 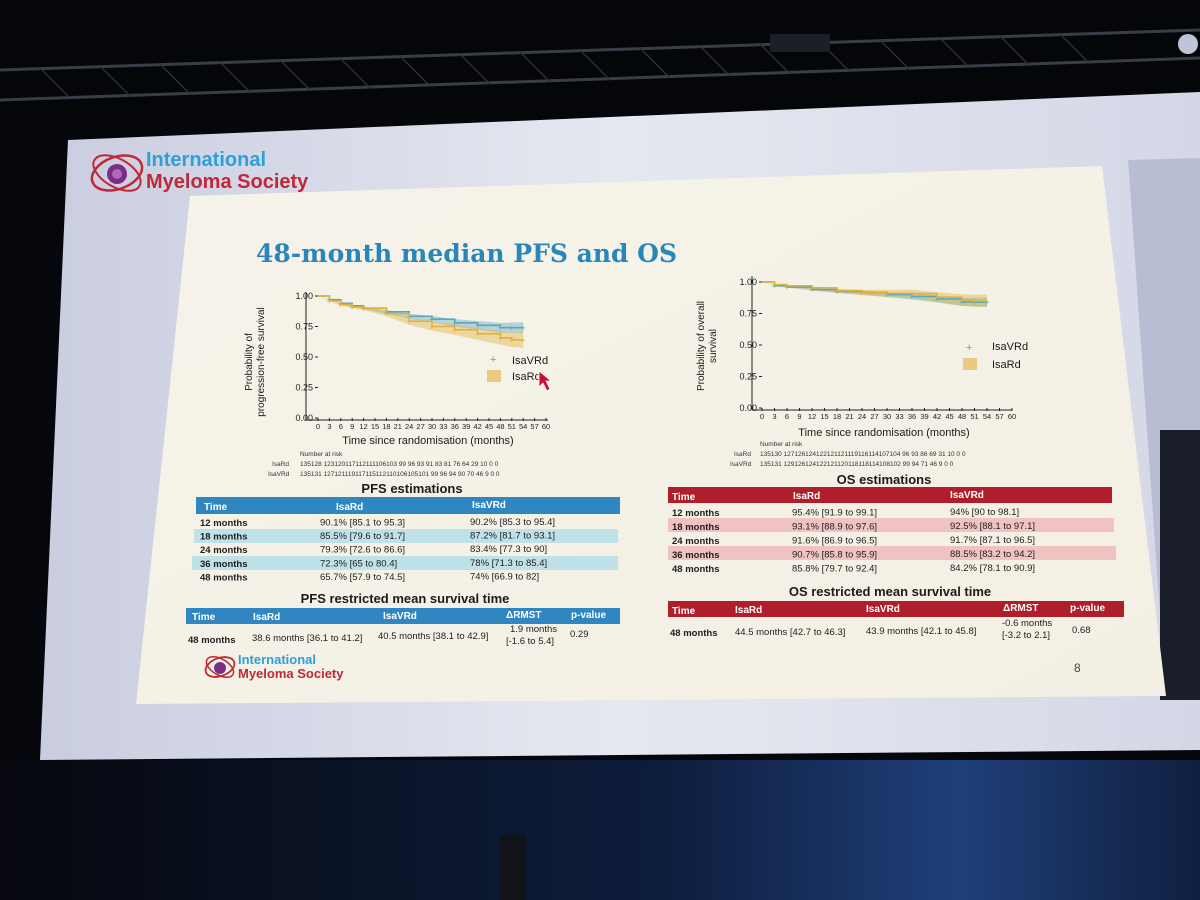 What do you see at coordinates (995, 356) in the screenshot?
I see `os-legend: + IsaVRd IsaRd` at bounding box center [995, 356].